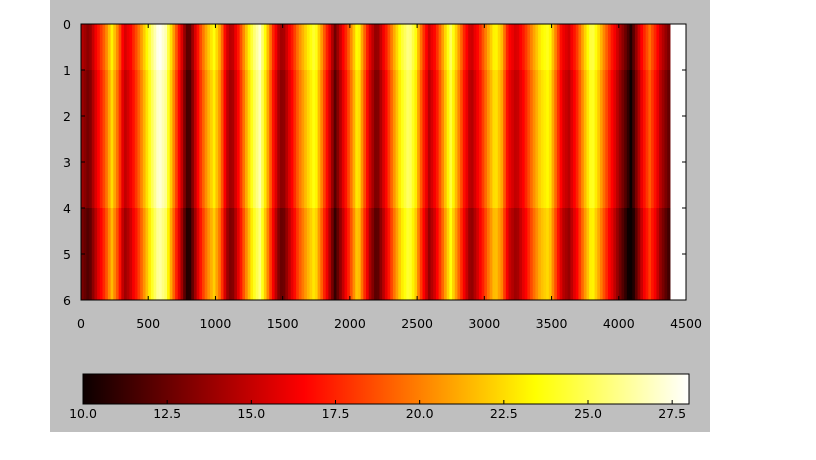  What do you see at coordinates (417, 323) in the screenshot?
I see `x-tick-label: 2500` at bounding box center [417, 323].